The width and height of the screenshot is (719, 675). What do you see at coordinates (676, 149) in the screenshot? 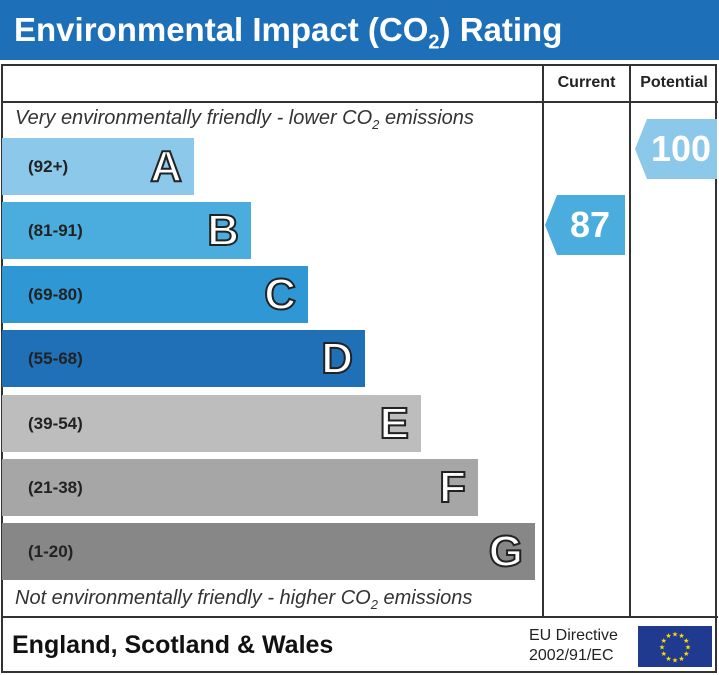
I see `potential-rating-arrow: 100` at bounding box center [676, 149].